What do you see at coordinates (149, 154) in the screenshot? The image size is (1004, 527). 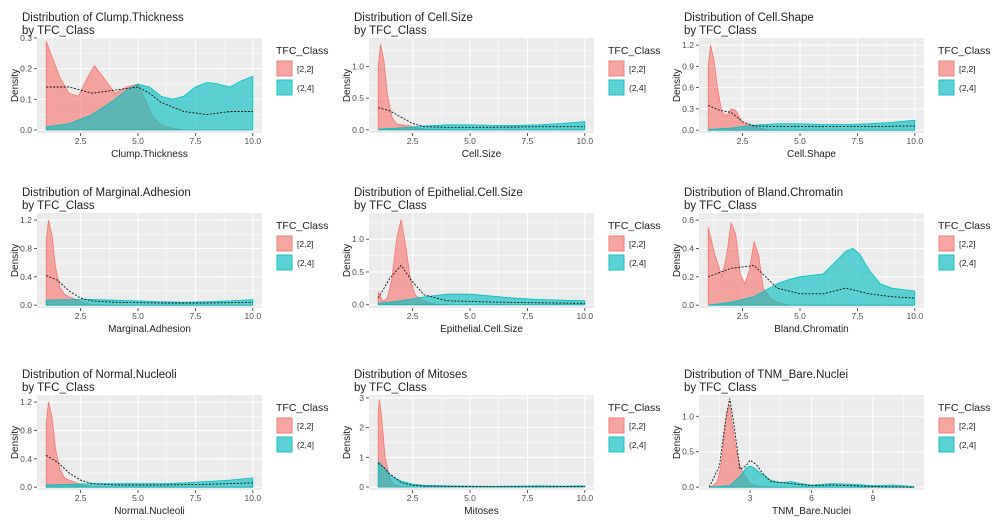 I see `x-axis-label: Clump.Thickness` at bounding box center [149, 154].